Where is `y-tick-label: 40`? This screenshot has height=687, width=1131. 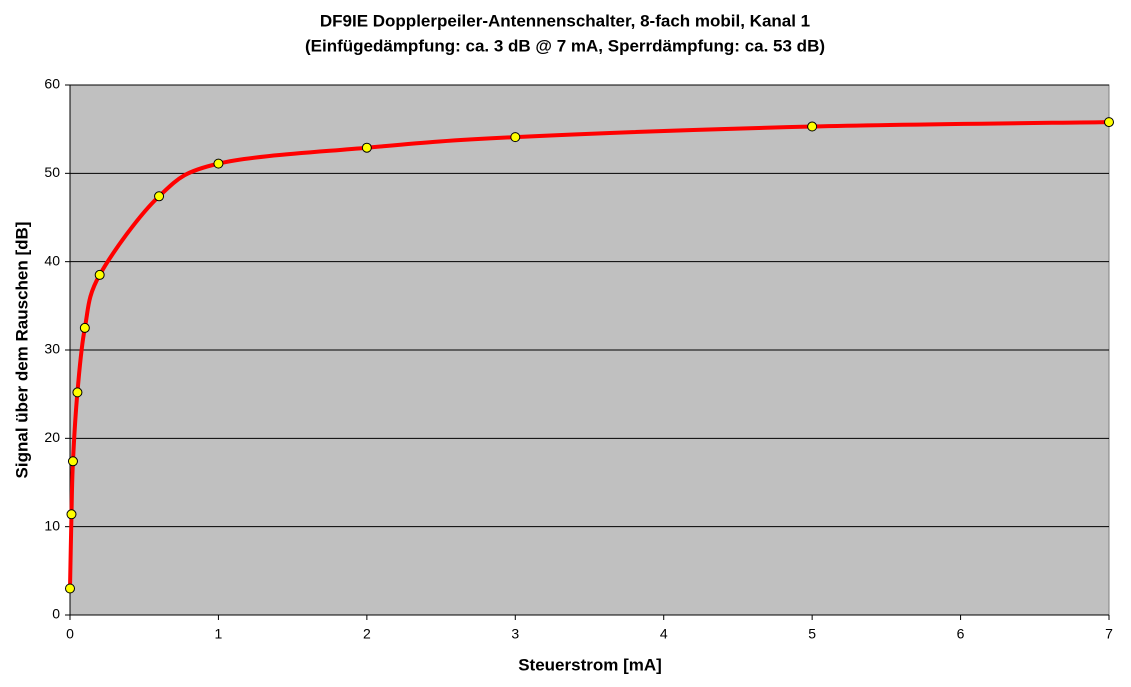 y-tick-label: 40 is located at coordinates (52, 260).